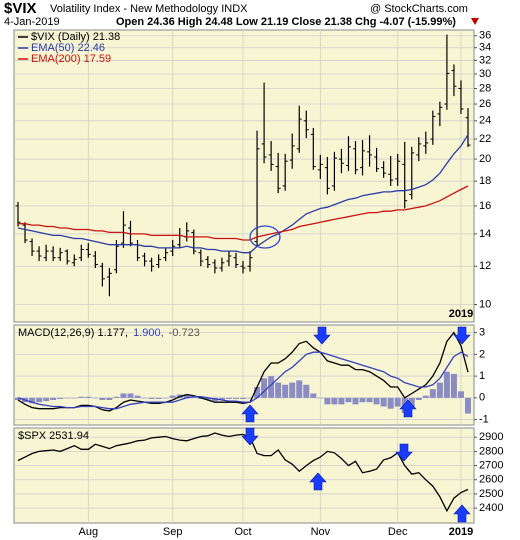 The width and height of the screenshot is (520, 540). I want to click on x-tick-label: Dec, so click(398, 532).